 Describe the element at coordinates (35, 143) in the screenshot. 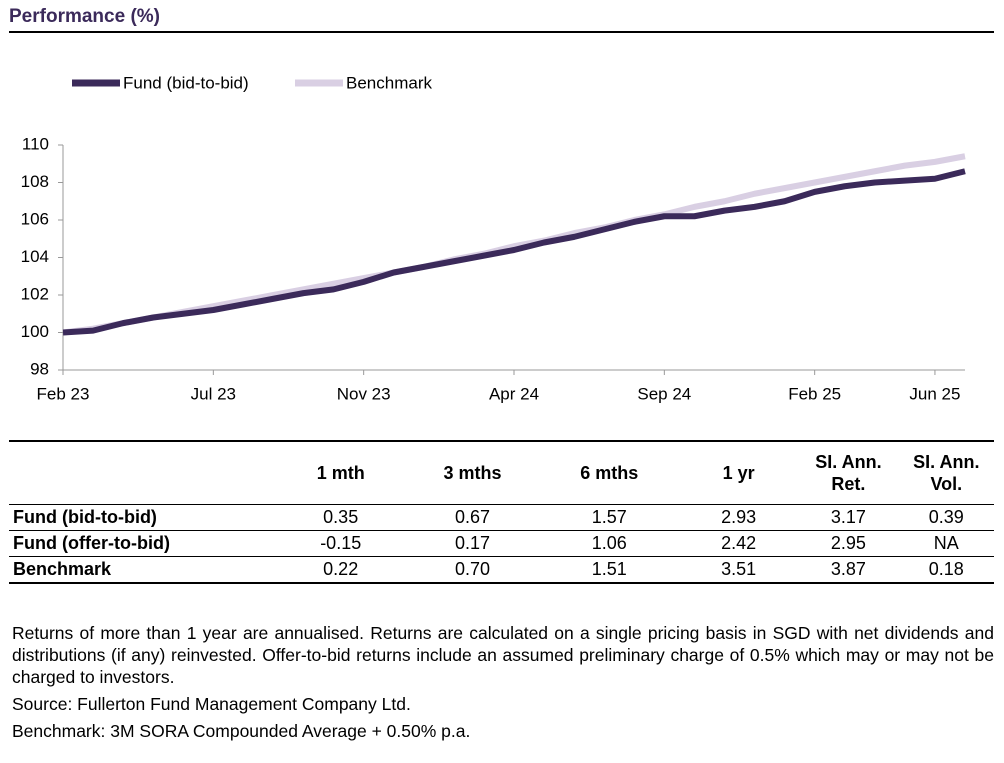

I see `y-tick-label: 110` at that location.